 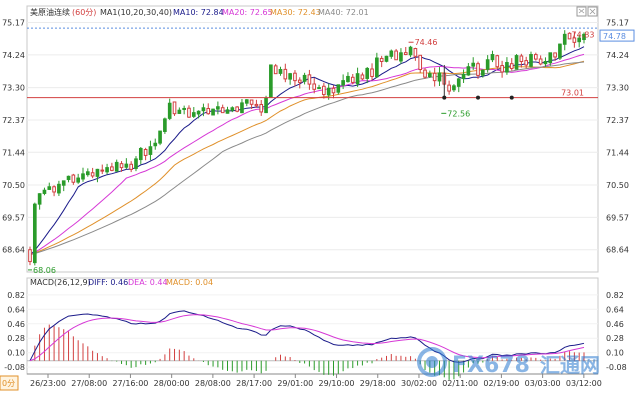 What do you see at coordinates (617, 55) in the screenshot?
I see `price-tick-label-right: 74.24` at bounding box center [617, 55].